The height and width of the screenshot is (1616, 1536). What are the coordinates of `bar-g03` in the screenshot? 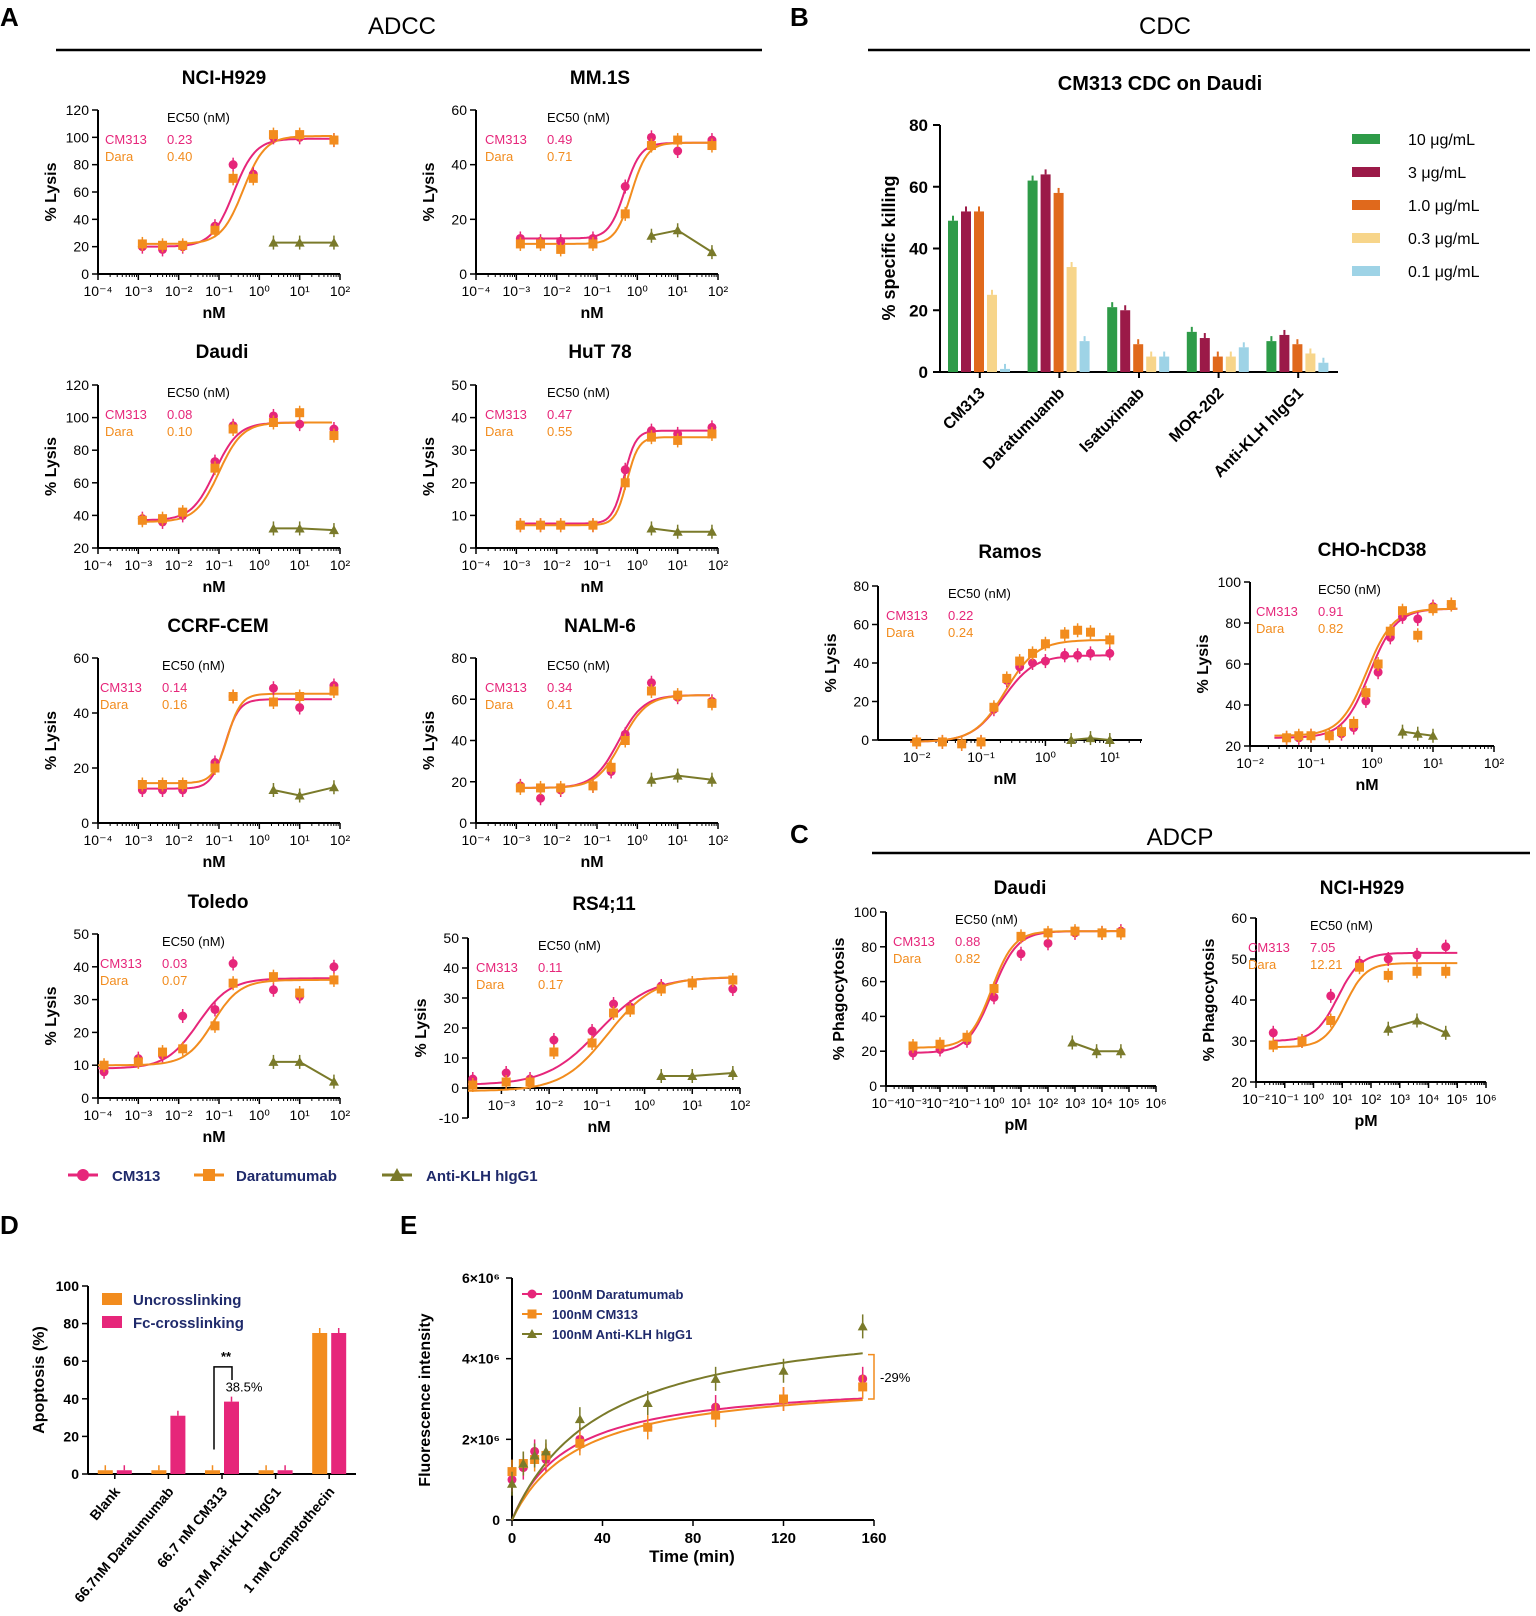 It's located at (992, 333).